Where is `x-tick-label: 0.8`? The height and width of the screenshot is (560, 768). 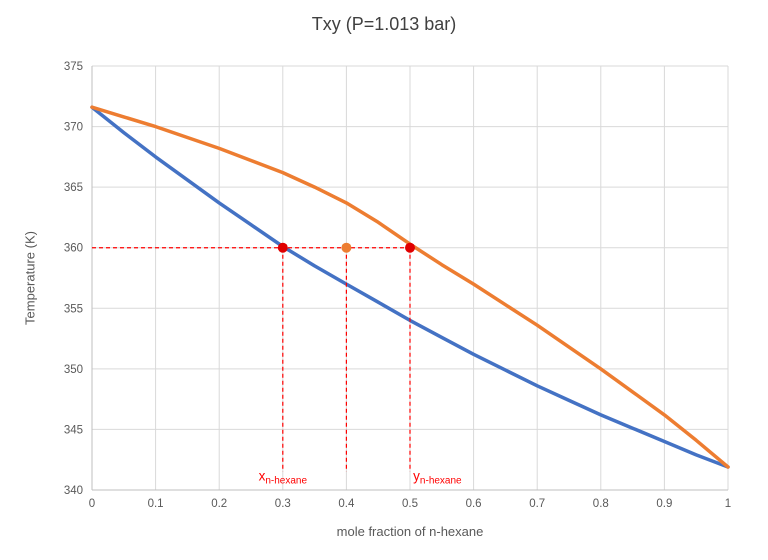
x-tick-label: 0.8 is located at coordinates (601, 504).